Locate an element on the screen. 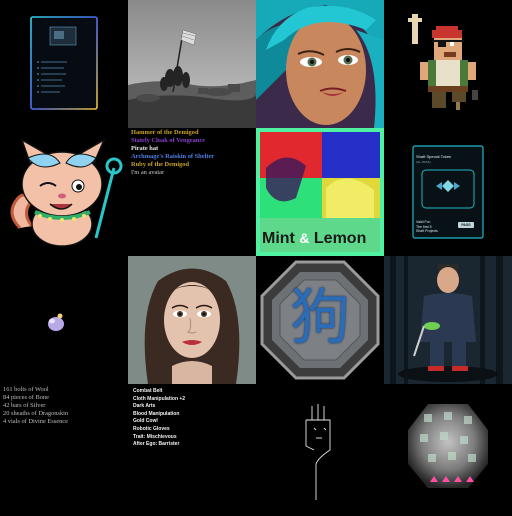 Image resolution: width=512 pixels, height=516 pixels. token-subtitle: (GL.PASS) is located at coordinates (423, 162).